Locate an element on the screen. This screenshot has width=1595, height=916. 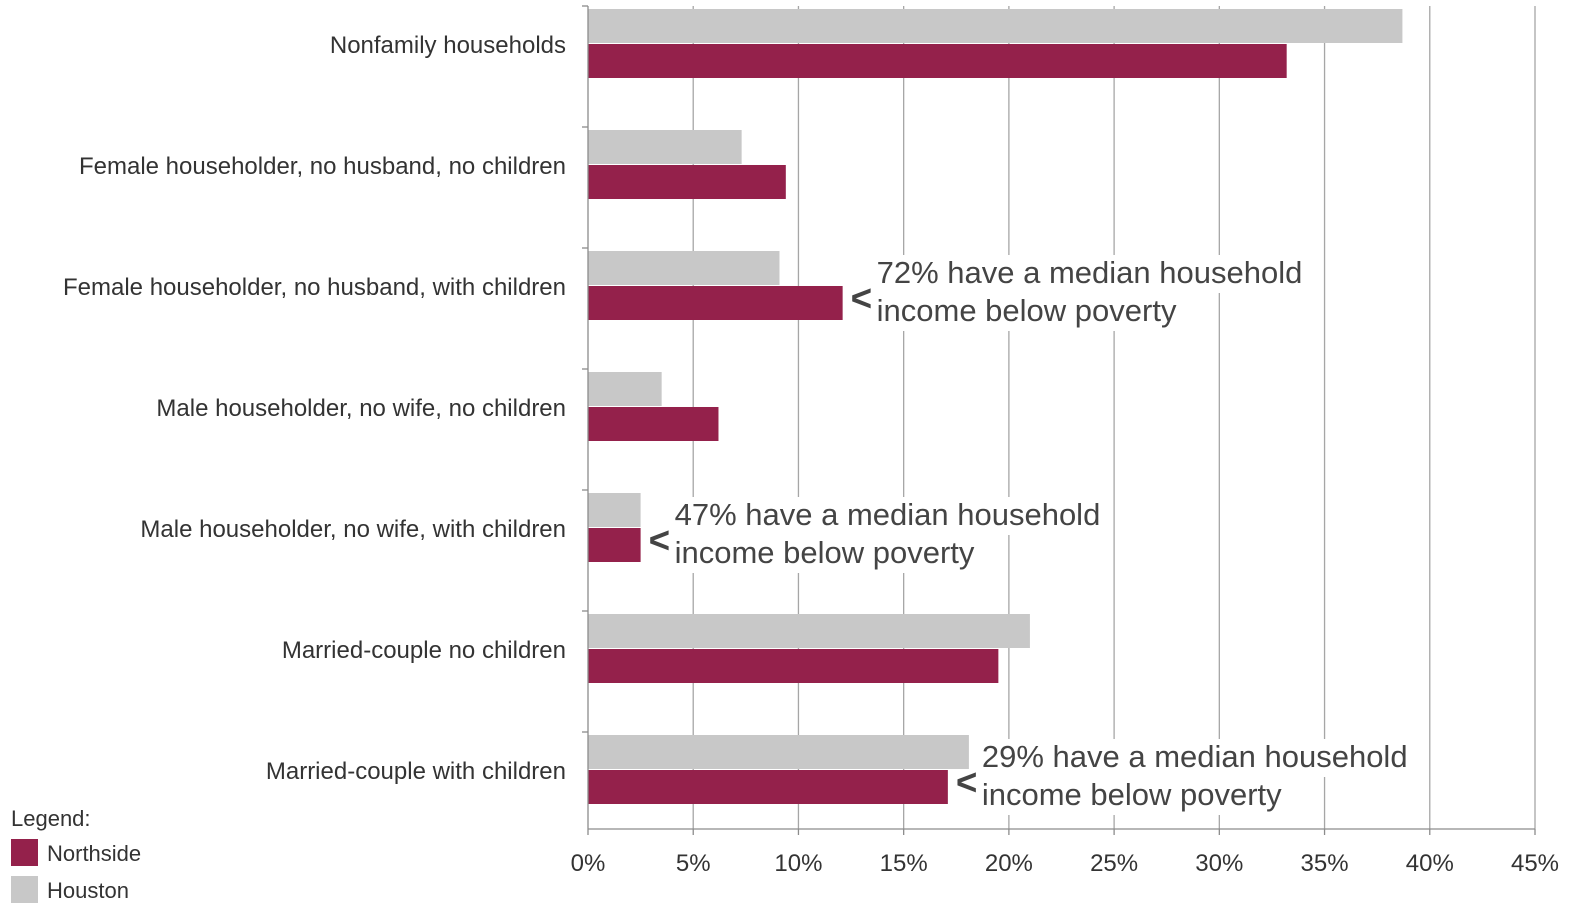
x-tick-label: 5% is located at coordinates (693, 863).